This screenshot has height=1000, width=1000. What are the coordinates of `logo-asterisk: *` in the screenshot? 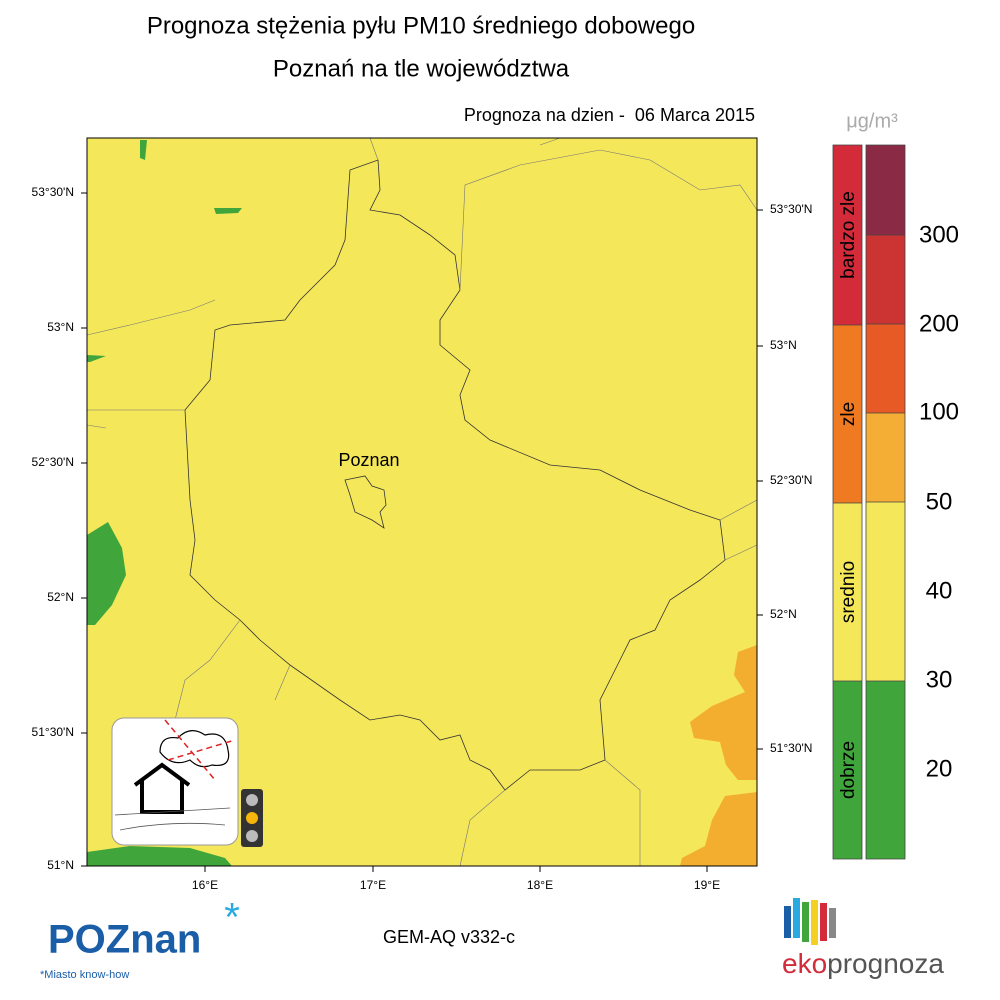 It's located at (232, 918).